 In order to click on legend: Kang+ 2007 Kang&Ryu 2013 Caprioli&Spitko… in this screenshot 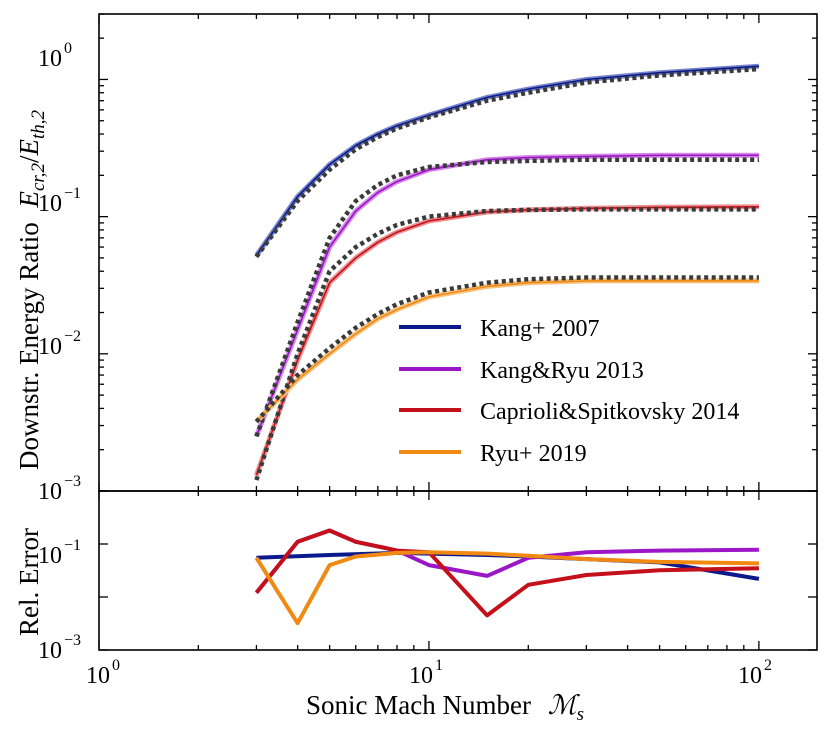, I will do `click(569, 391)`.